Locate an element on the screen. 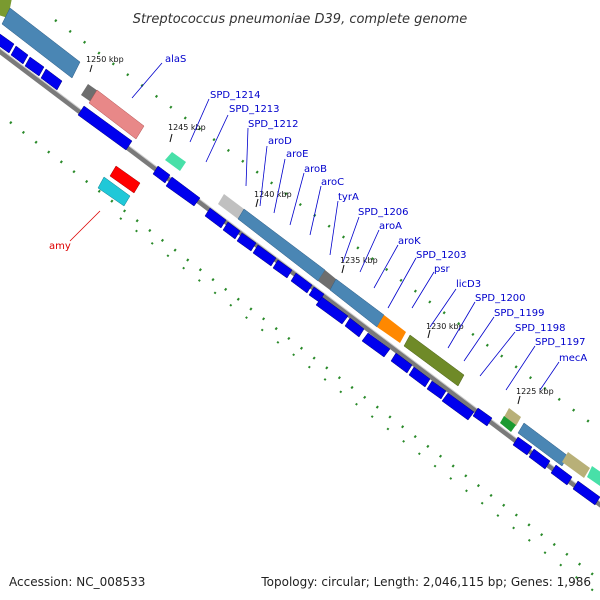  feature-bar-olive is located at coordinates (434, 360).